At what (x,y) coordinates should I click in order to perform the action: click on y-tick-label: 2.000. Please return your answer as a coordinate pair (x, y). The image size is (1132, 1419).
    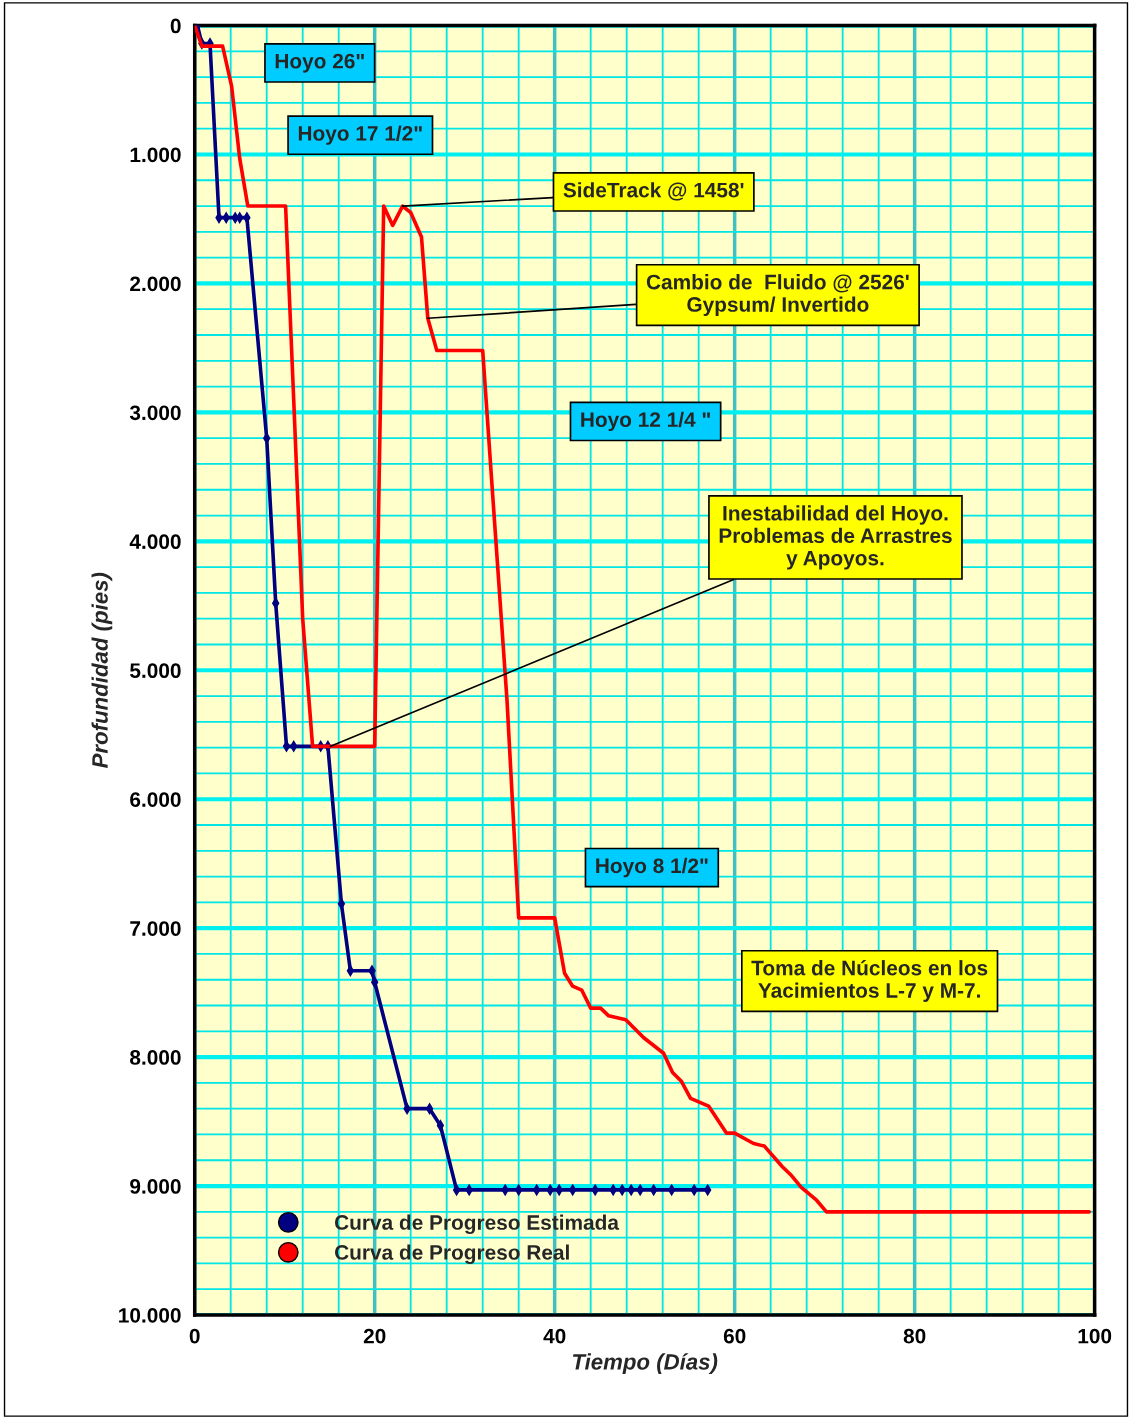
    Looking at the image, I should click on (155, 284).